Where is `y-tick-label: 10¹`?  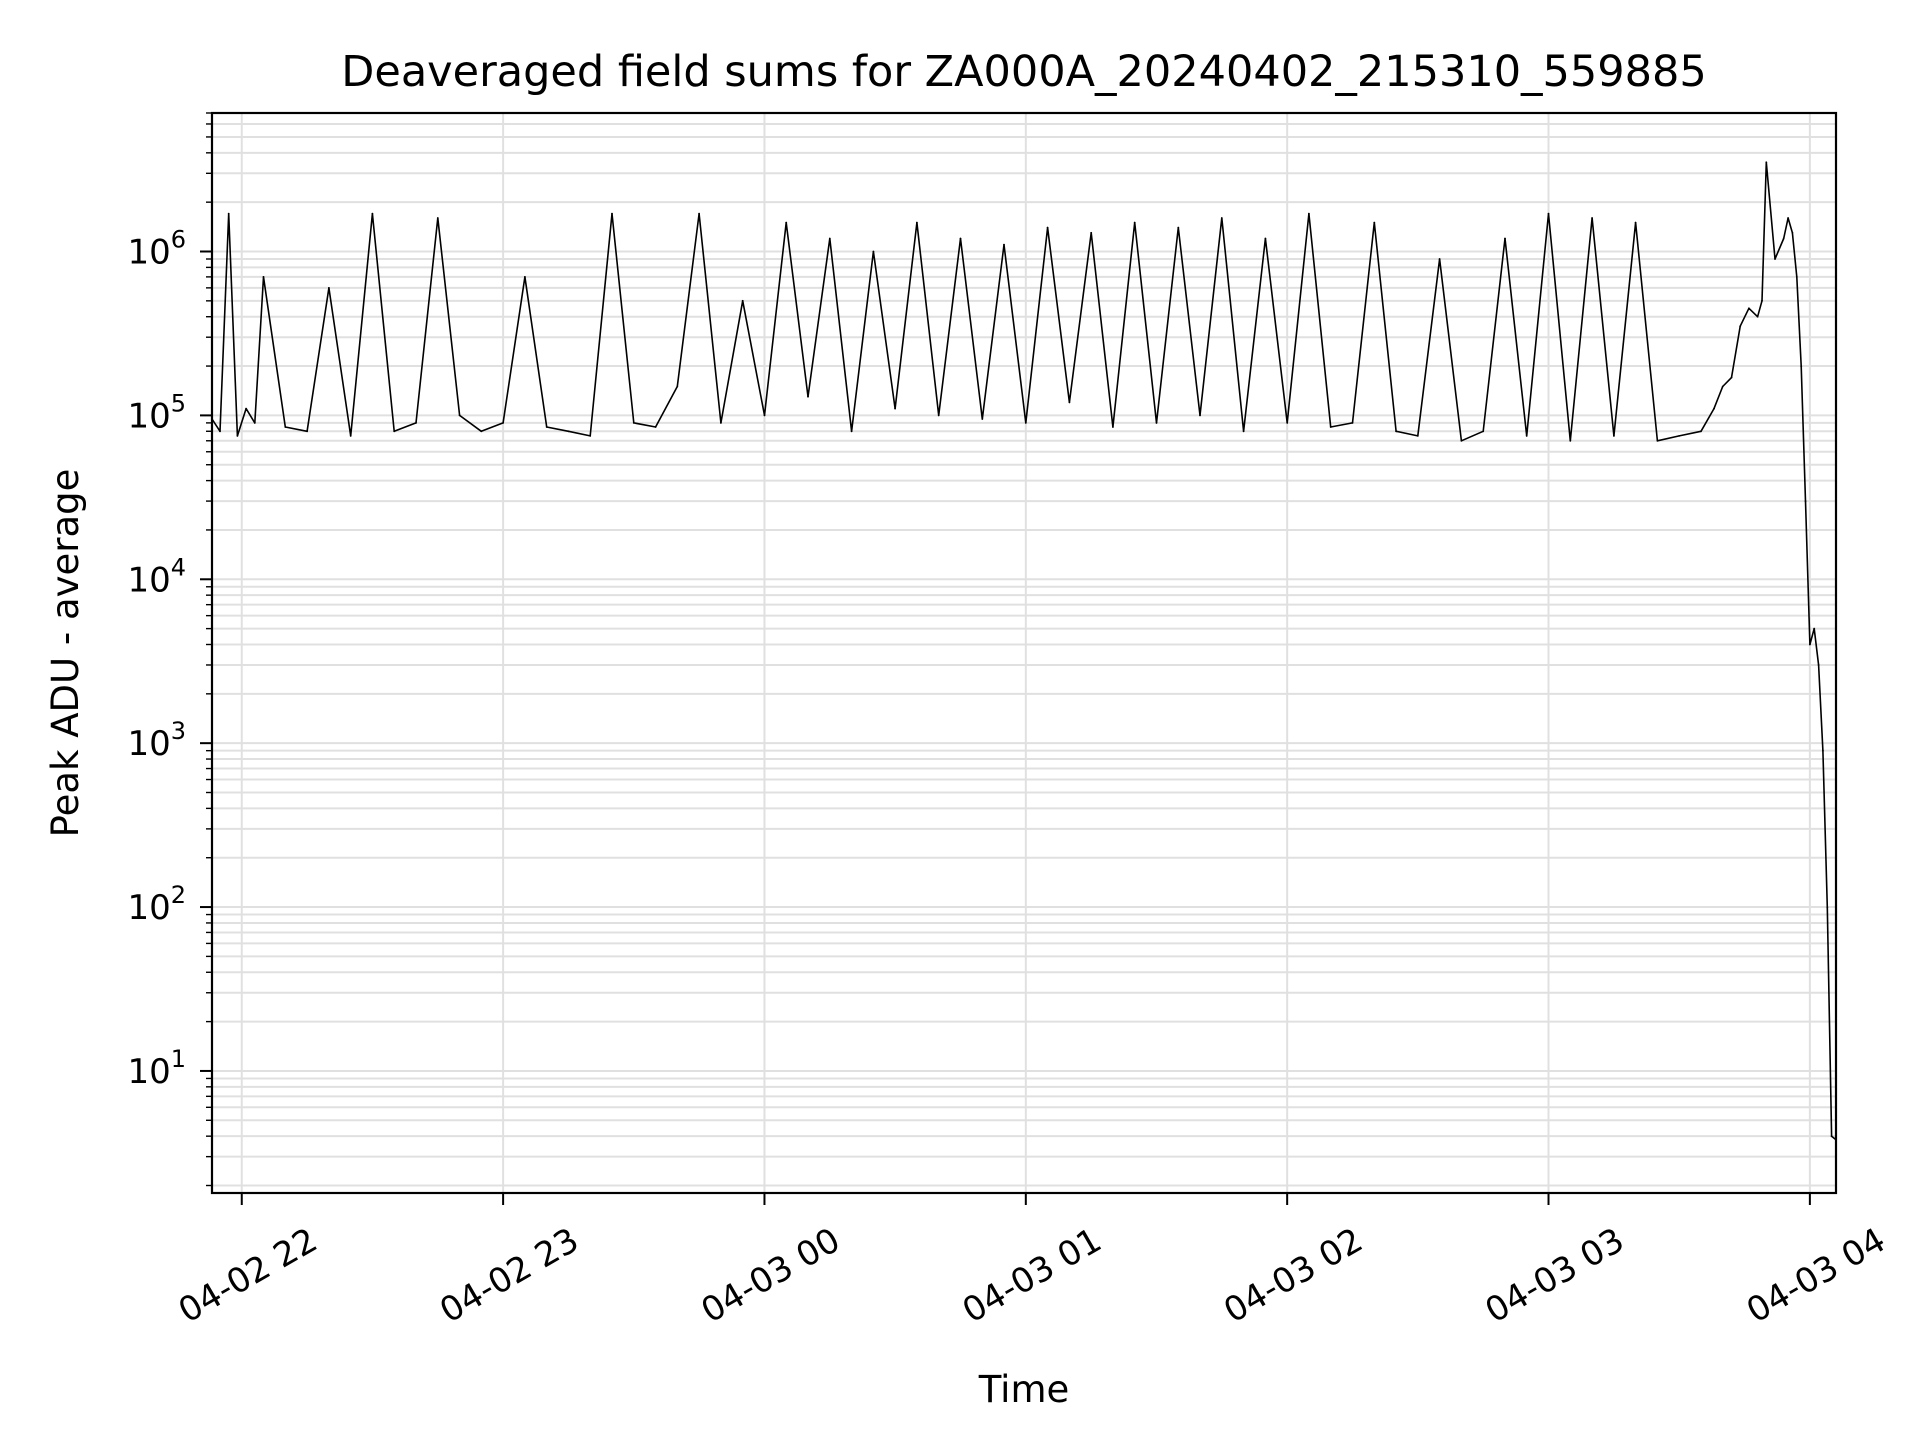
y-tick-label: 10¹ is located at coordinates (156, 1068).